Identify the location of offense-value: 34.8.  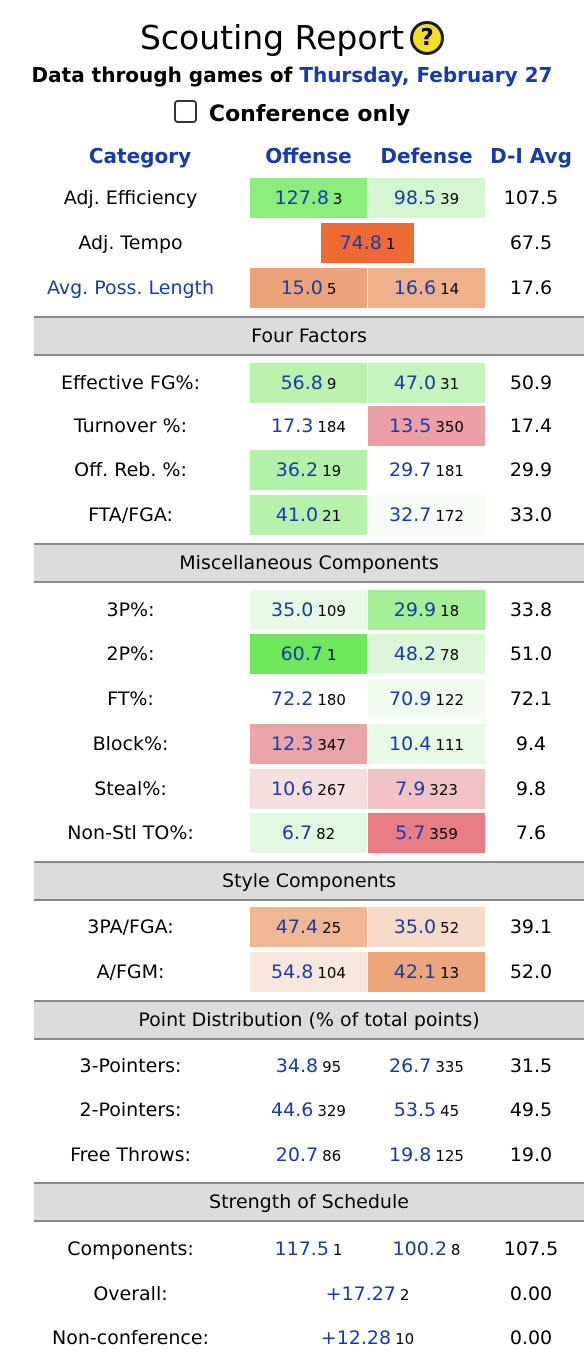
(297, 1066).